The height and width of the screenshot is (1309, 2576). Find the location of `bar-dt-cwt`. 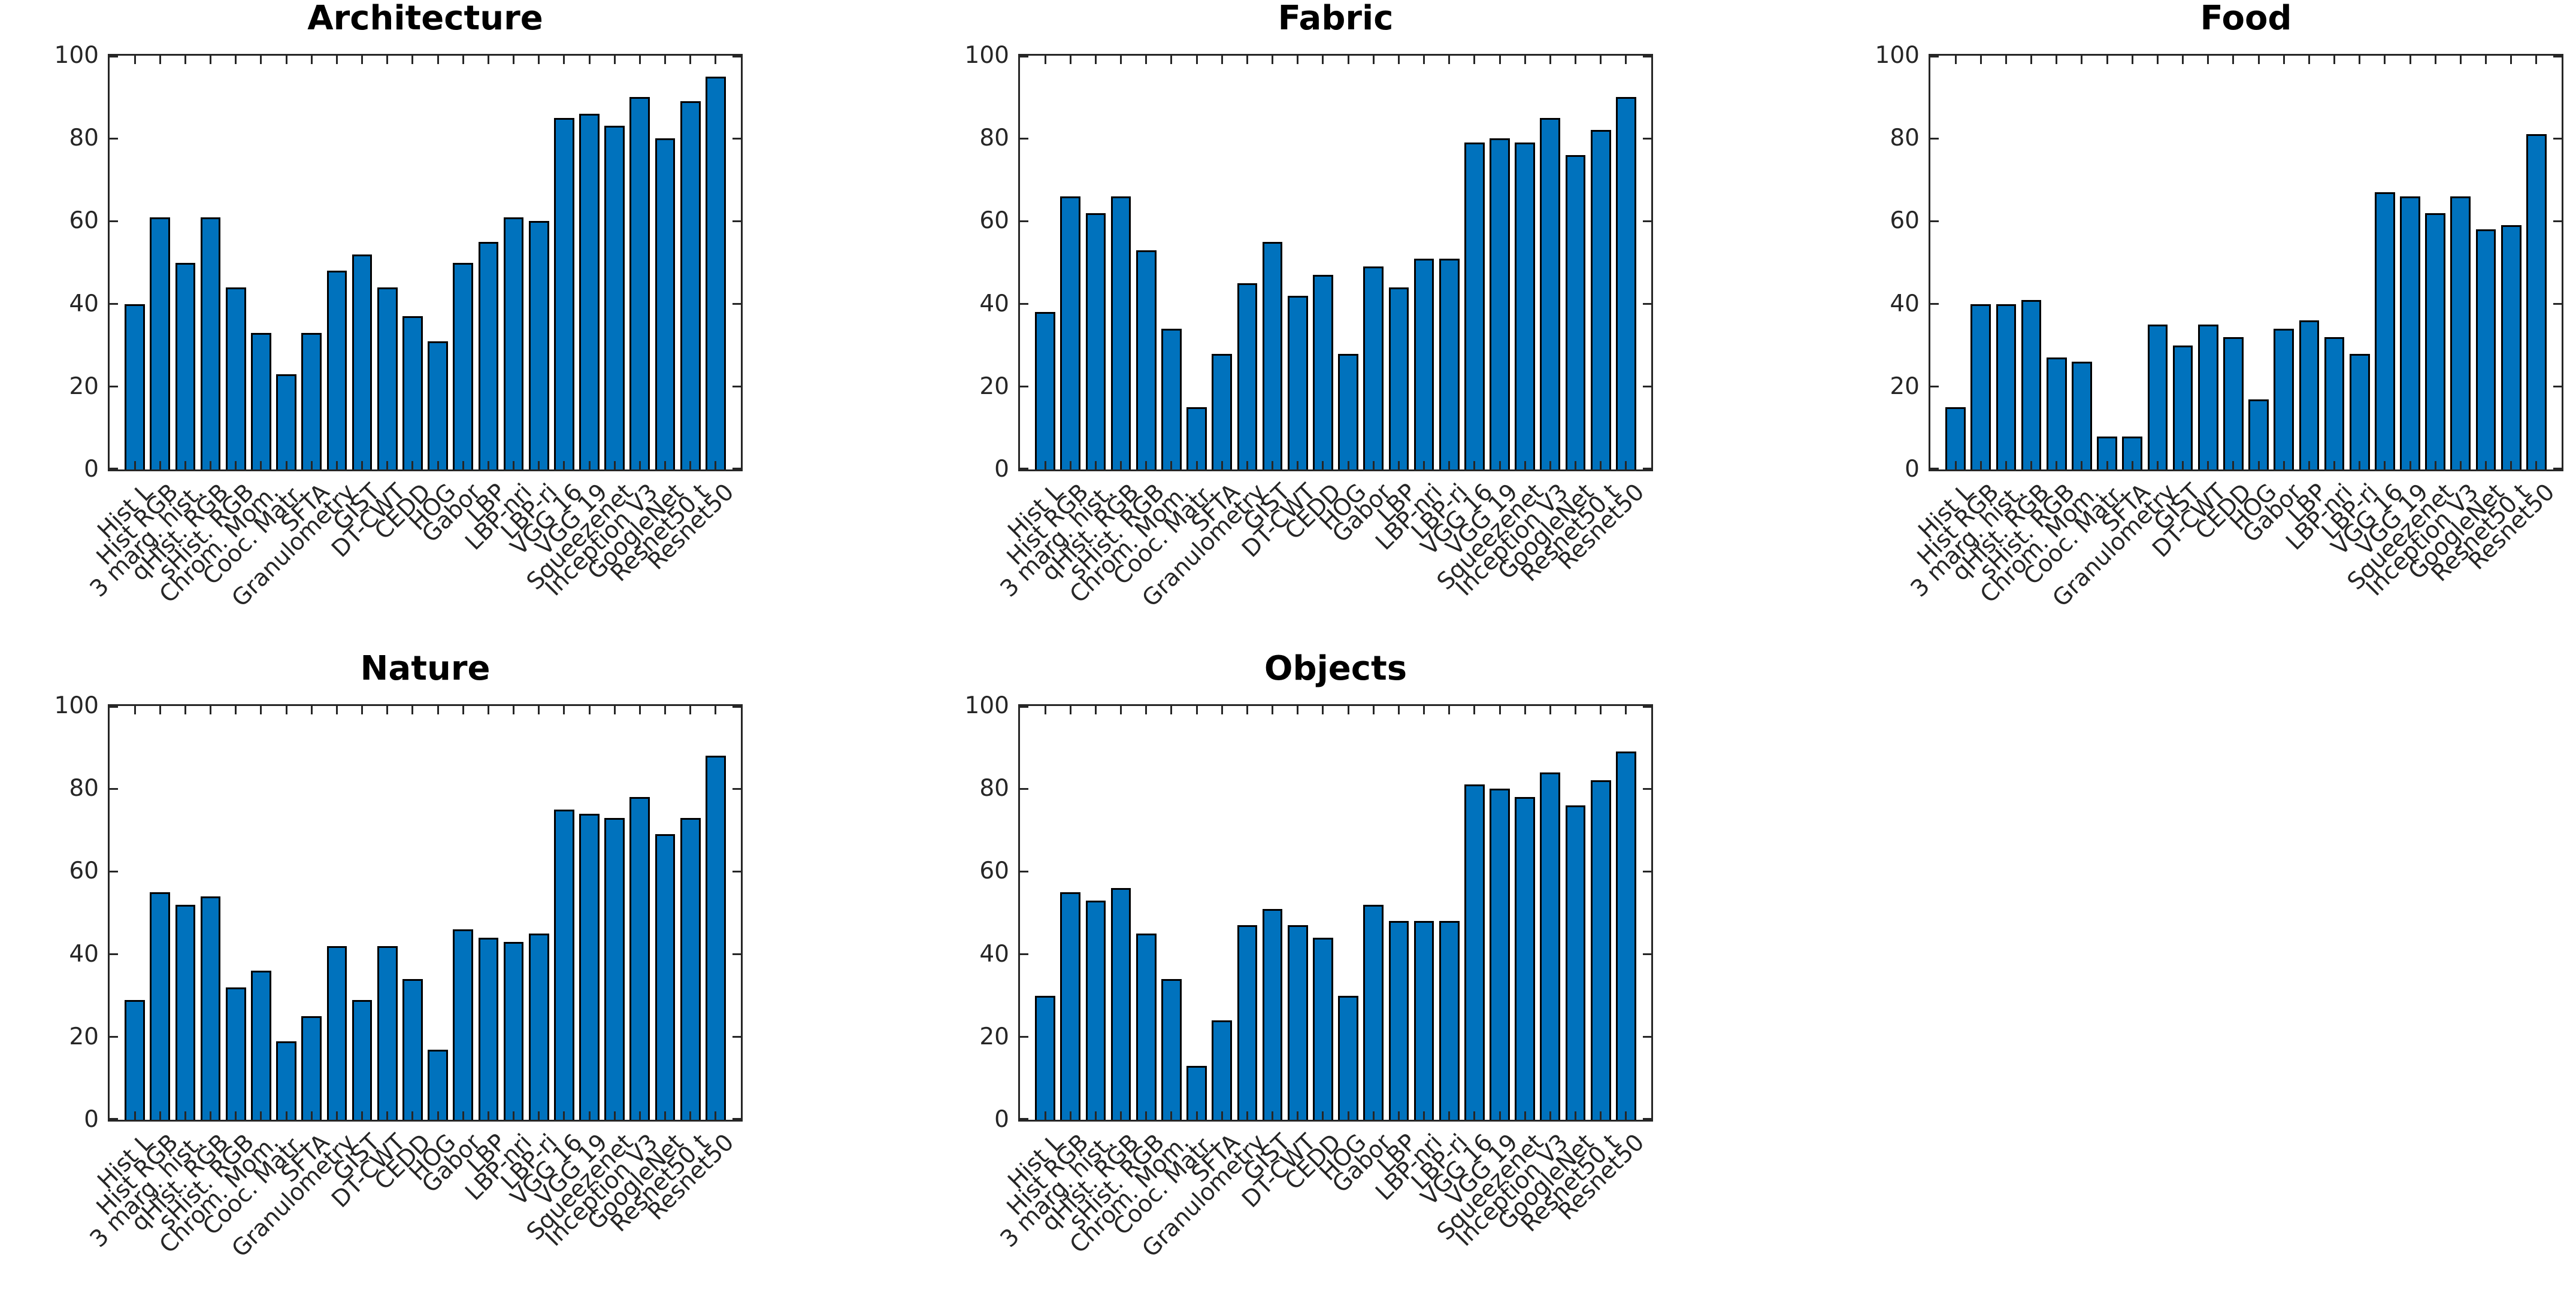

bar-dt-cwt is located at coordinates (2207, 397).